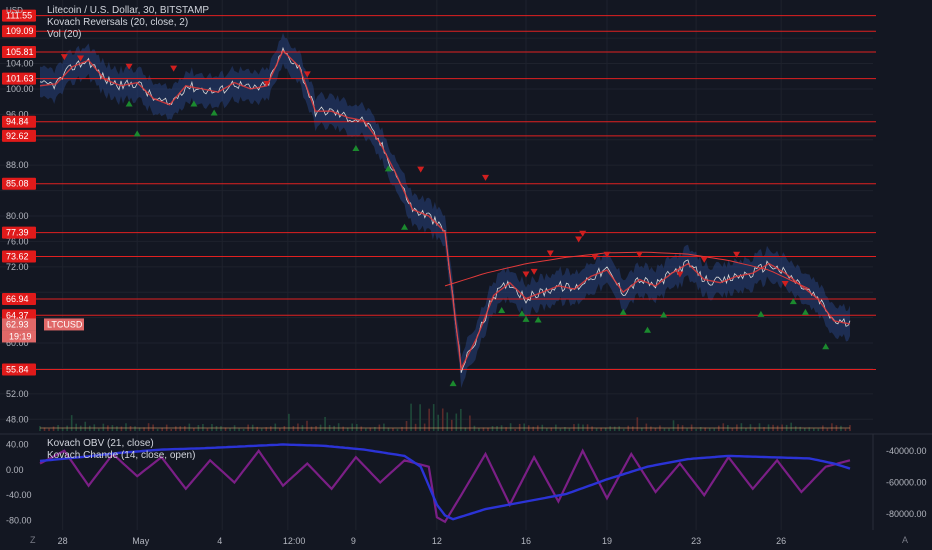 The height and width of the screenshot is (550, 932). I want to click on x-tick-label-2: 4, so click(219, 541).